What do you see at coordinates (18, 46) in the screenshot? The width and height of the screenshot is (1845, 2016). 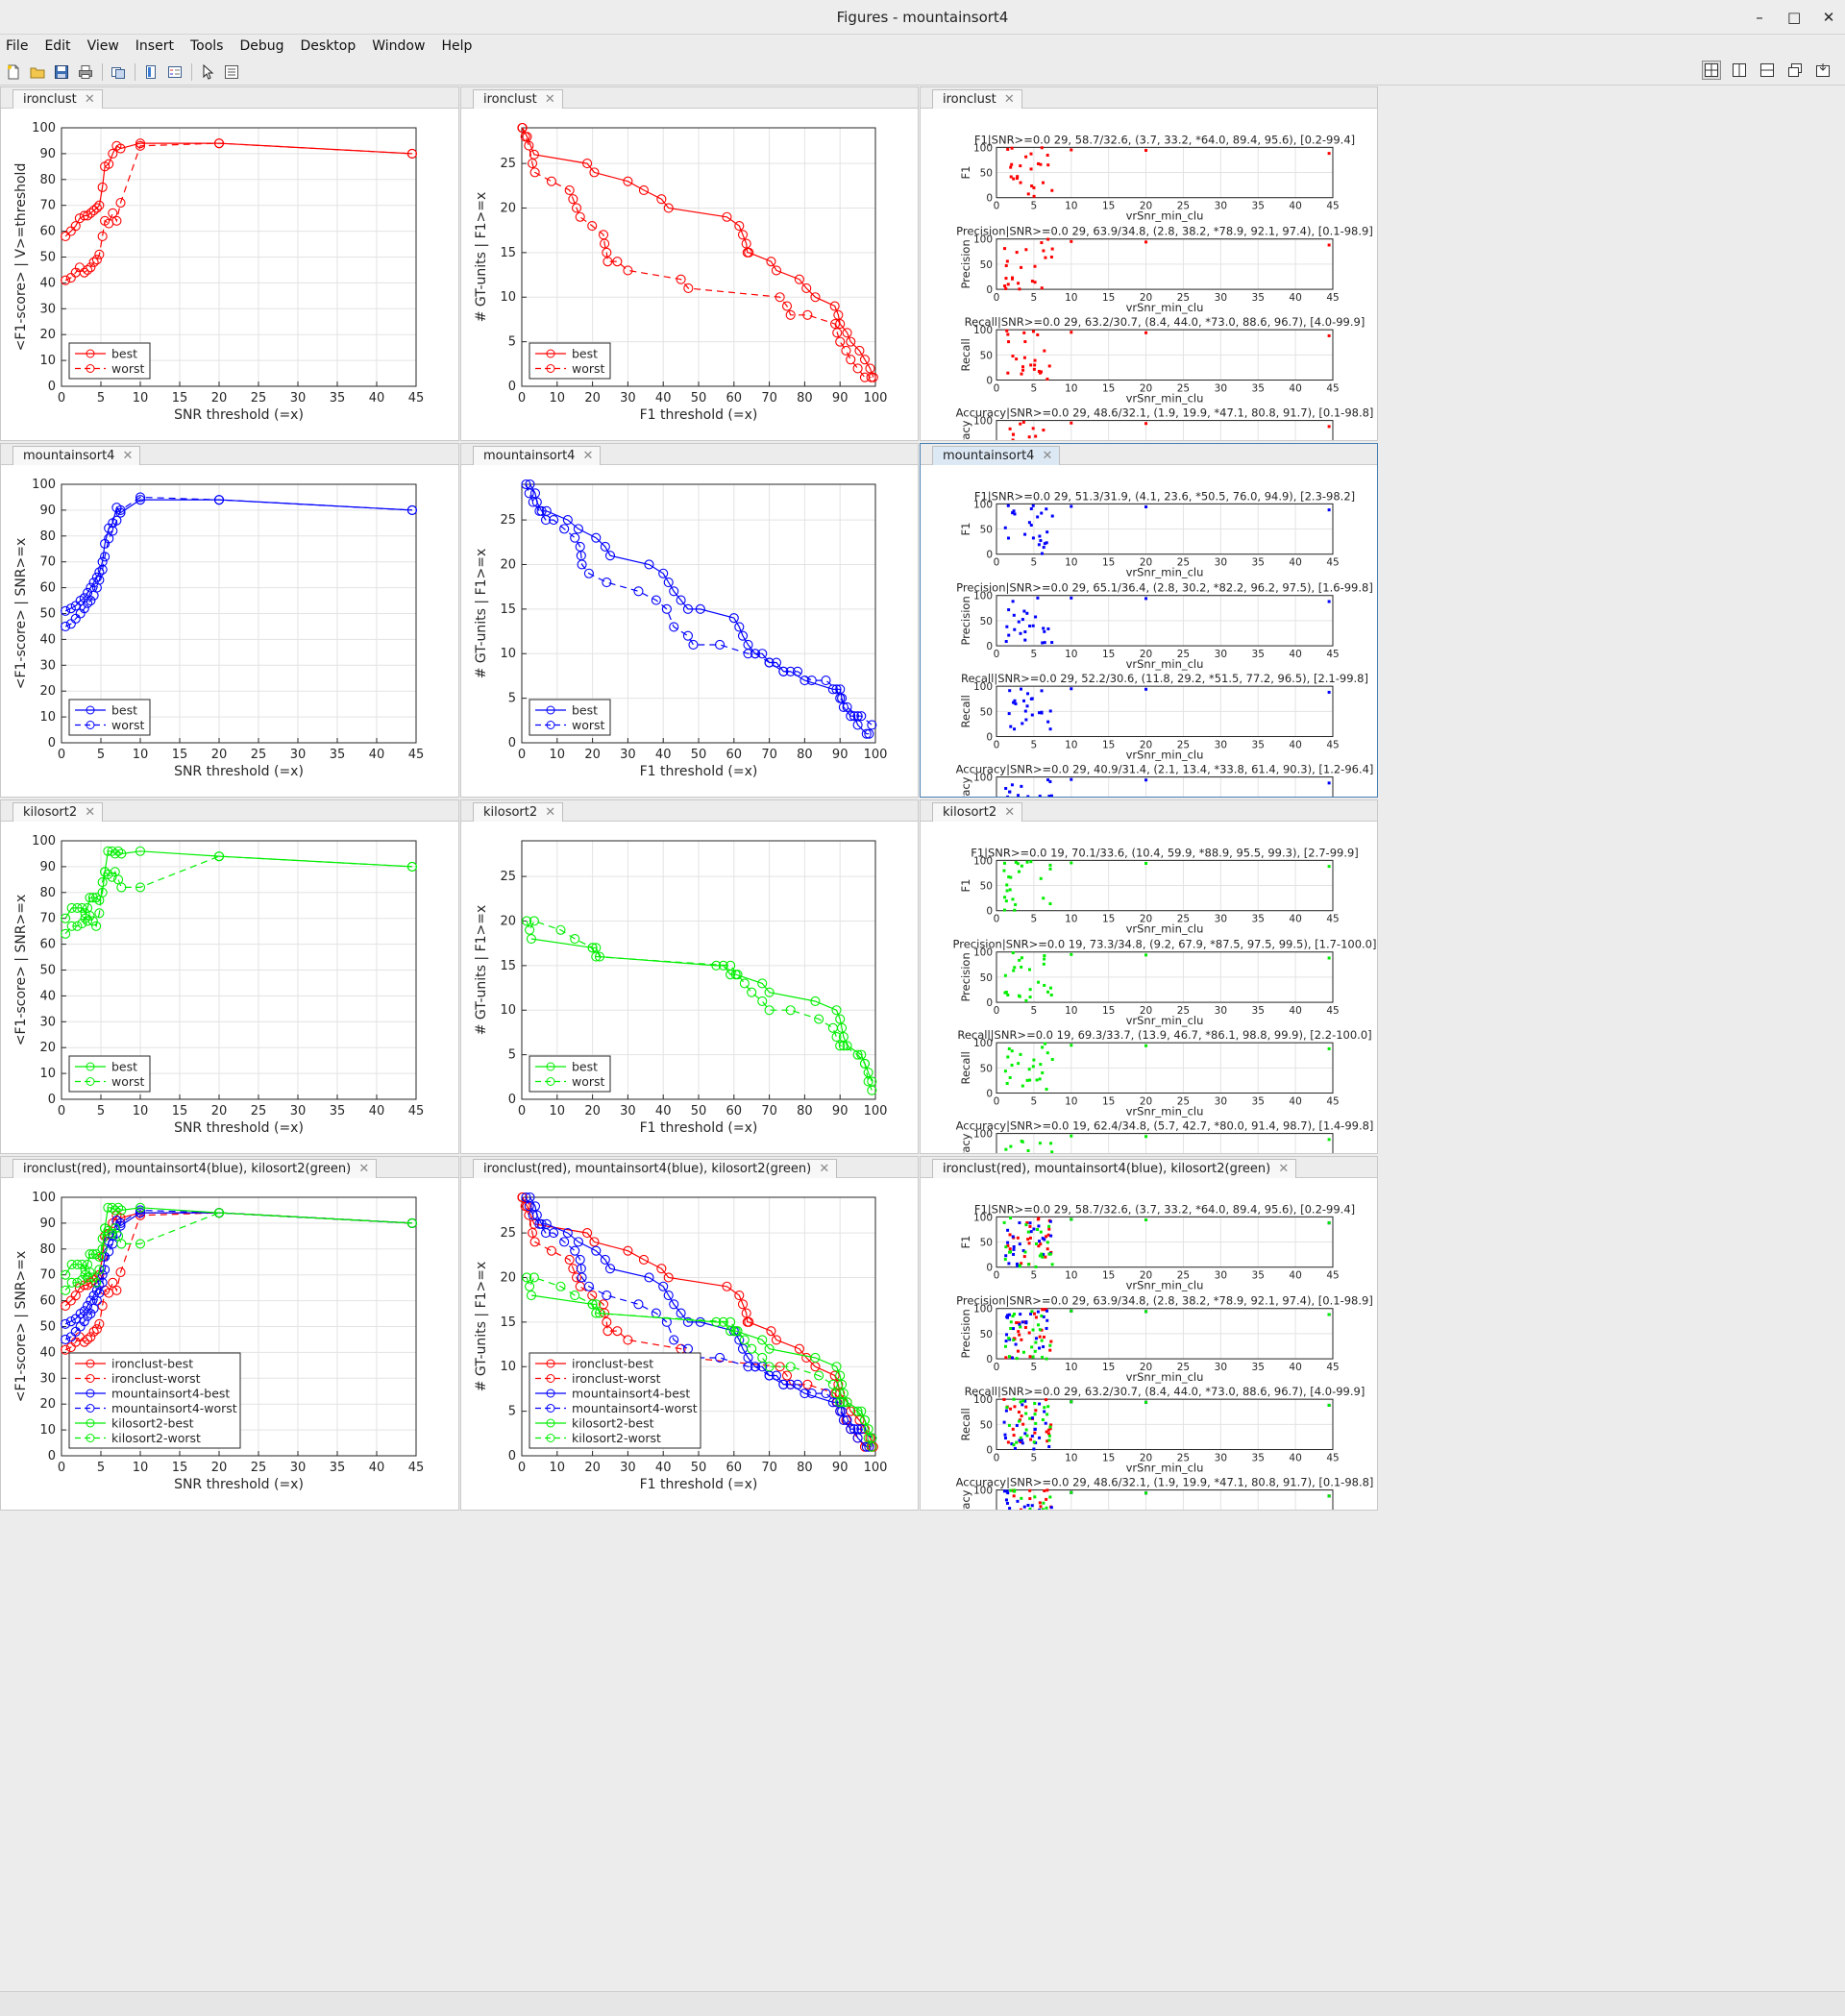 I see `menu-file: File` at bounding box center [18, 46].